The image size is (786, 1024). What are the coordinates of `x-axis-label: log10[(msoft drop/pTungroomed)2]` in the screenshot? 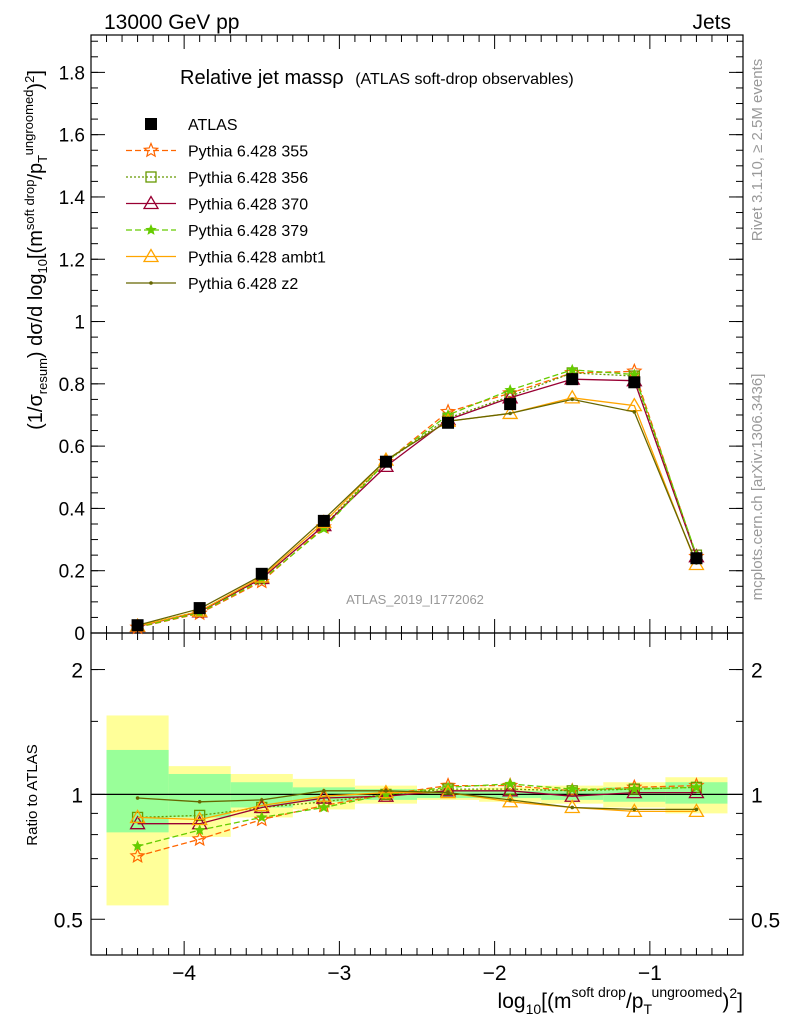 It's located at (620, 1000).